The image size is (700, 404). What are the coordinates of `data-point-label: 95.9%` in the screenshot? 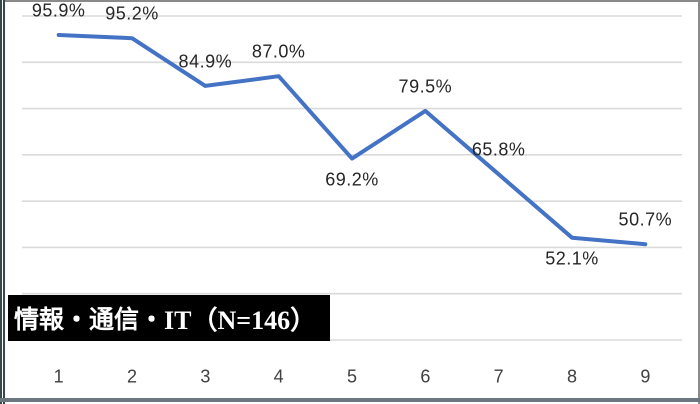 It's located at (58, 10).